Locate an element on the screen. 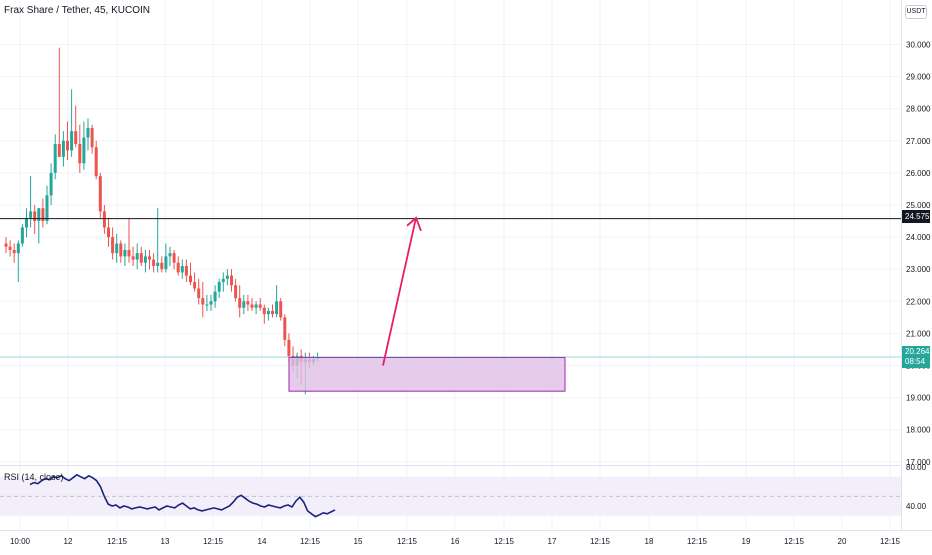 The width and height of the screenshot is (932, 555). support-zone is located at coordinates (427, 374).